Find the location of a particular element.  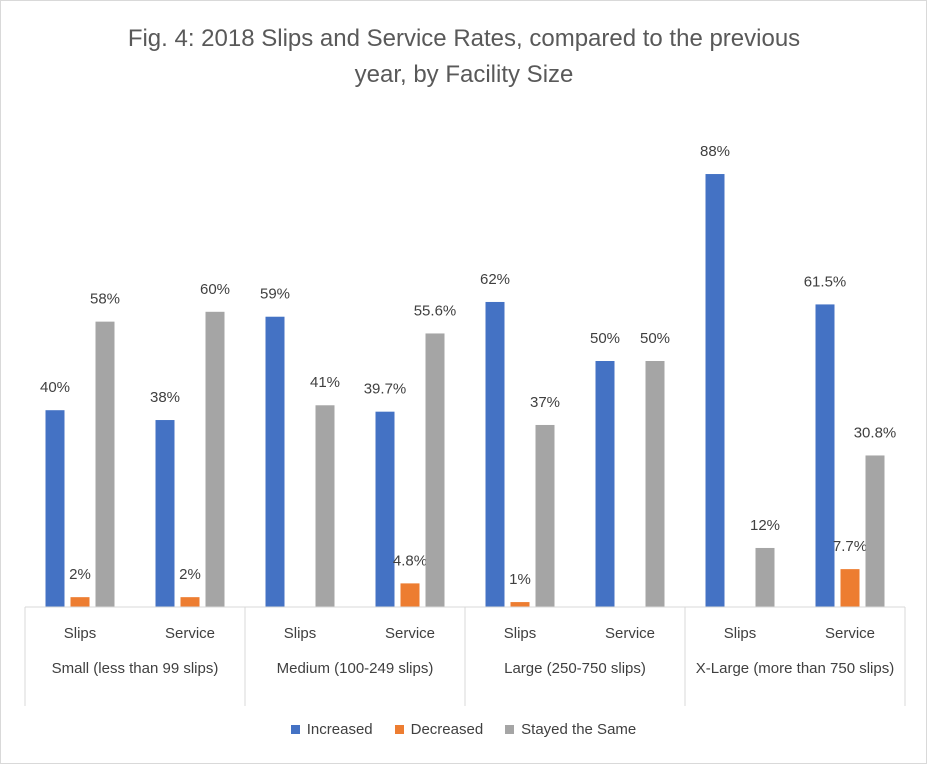

group-label: Large (250-750 slips) is located at coordinates (575, 668).